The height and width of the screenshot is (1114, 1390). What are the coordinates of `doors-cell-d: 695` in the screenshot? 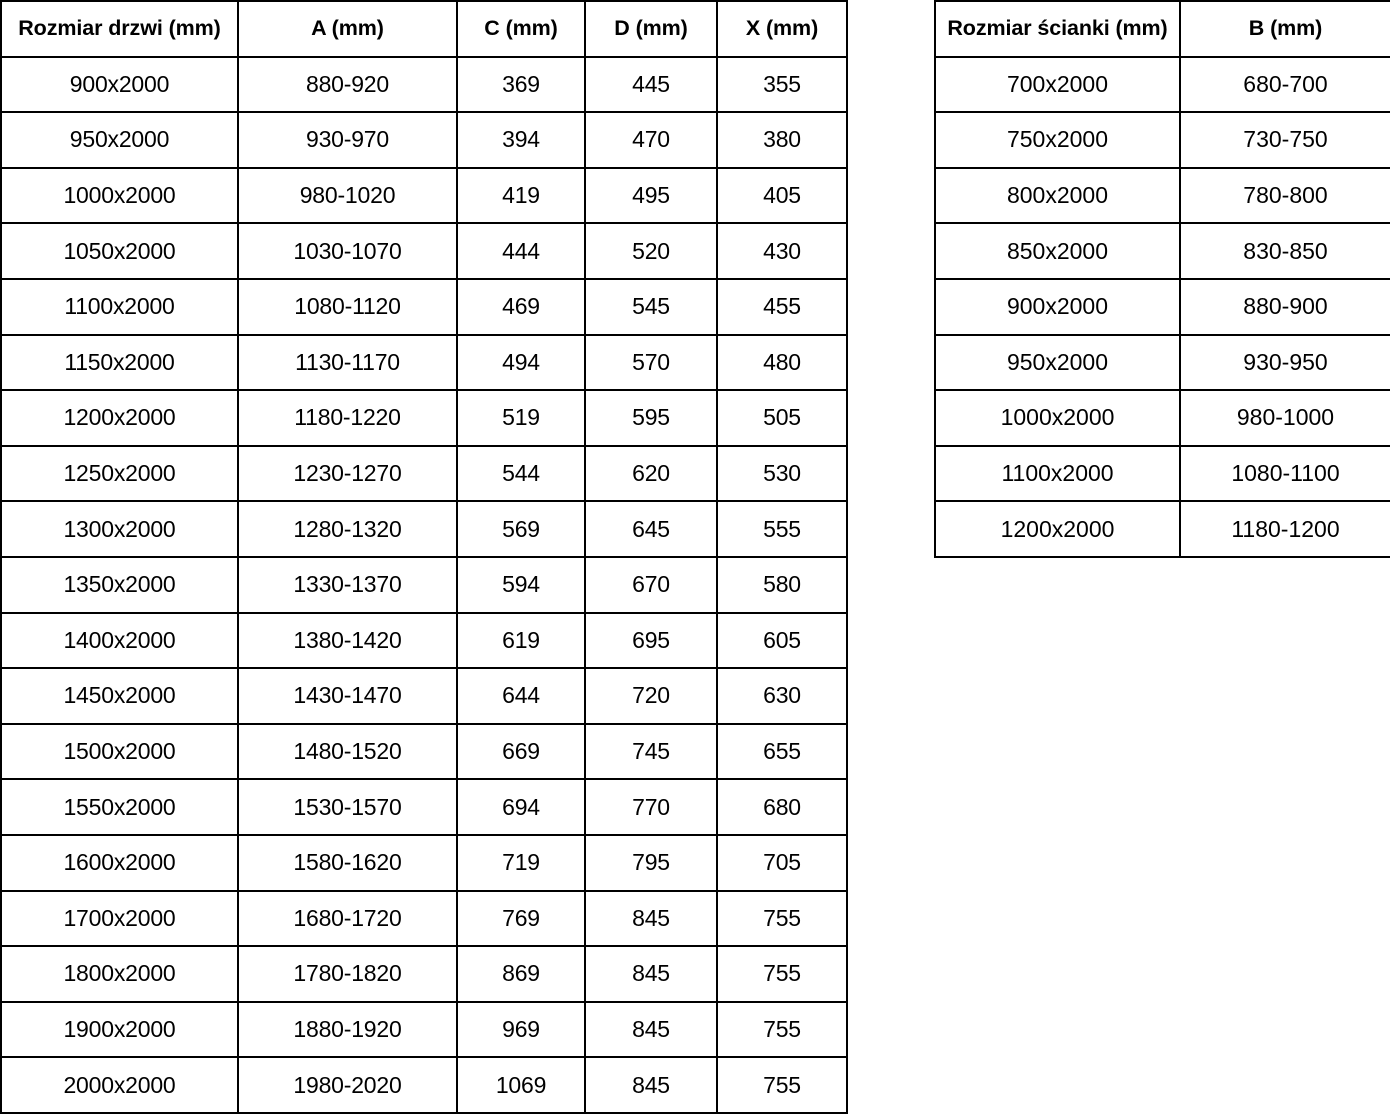 It's located at (651, 640).